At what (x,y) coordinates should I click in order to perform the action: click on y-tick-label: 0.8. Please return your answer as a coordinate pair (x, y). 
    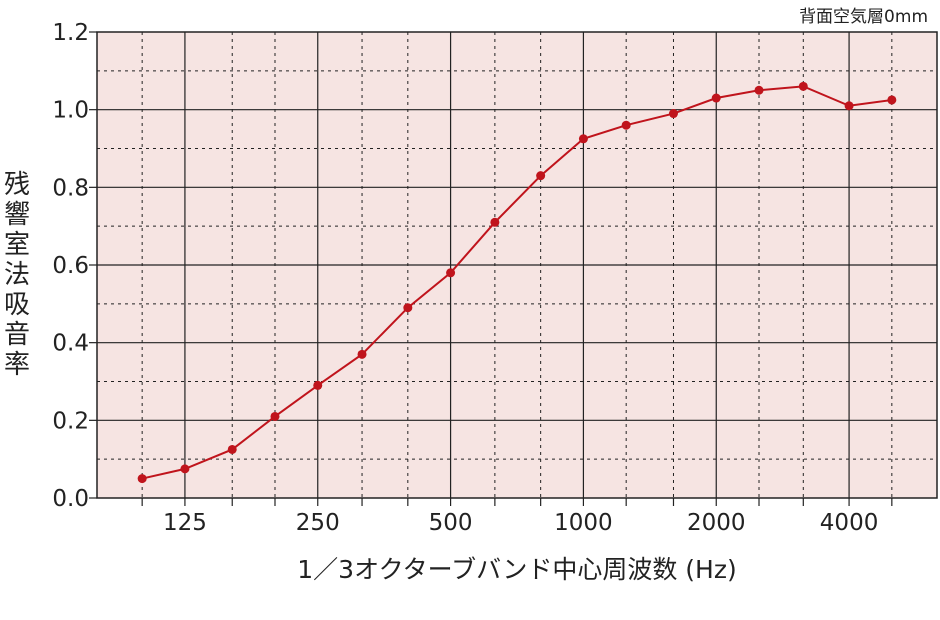
    Looking at the image, I should click on (70, 188).